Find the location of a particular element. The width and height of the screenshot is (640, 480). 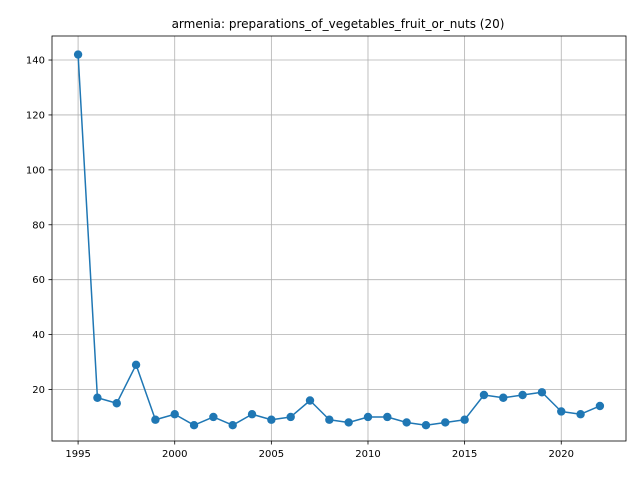

x-tick-label: 1995 is located at coordinates (77, 454).